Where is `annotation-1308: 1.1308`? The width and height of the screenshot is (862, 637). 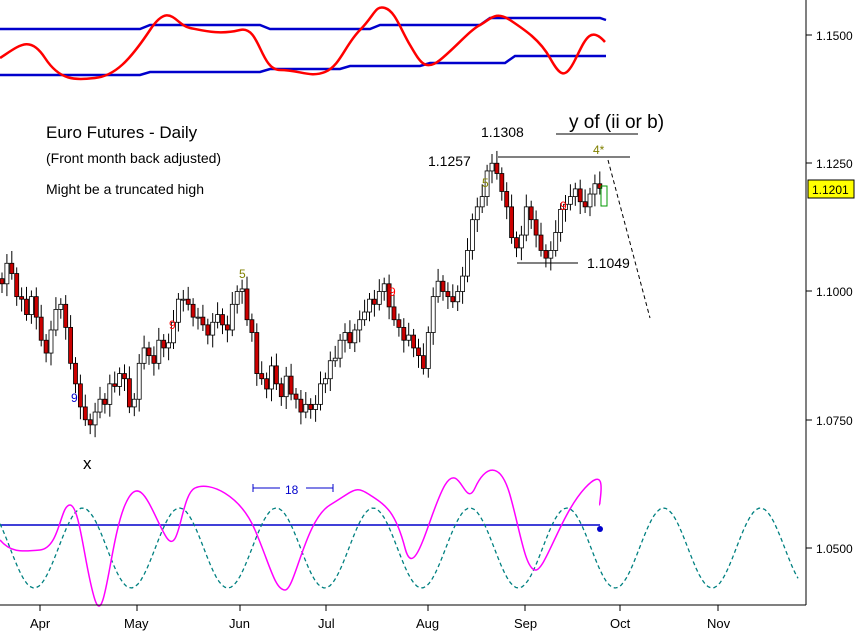
annotation-1308: 1.1308 is located at coordinates (502, 132).